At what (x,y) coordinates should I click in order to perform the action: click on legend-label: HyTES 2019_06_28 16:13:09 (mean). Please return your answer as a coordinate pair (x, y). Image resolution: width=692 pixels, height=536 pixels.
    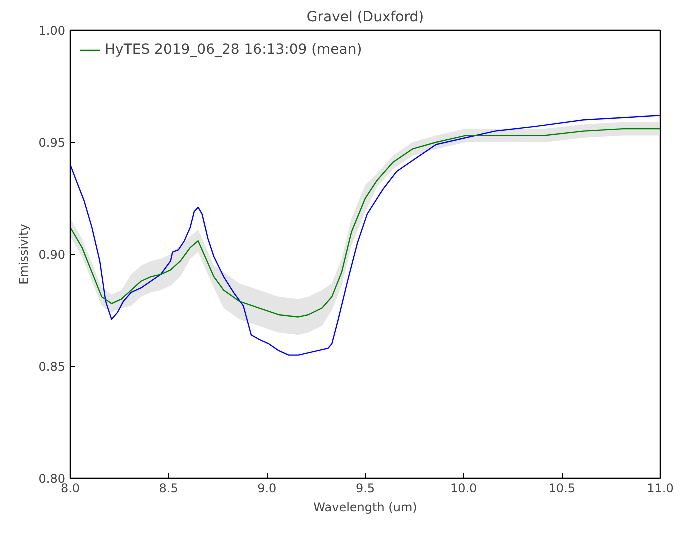
    Looking at the image, I should click on (233, 50).